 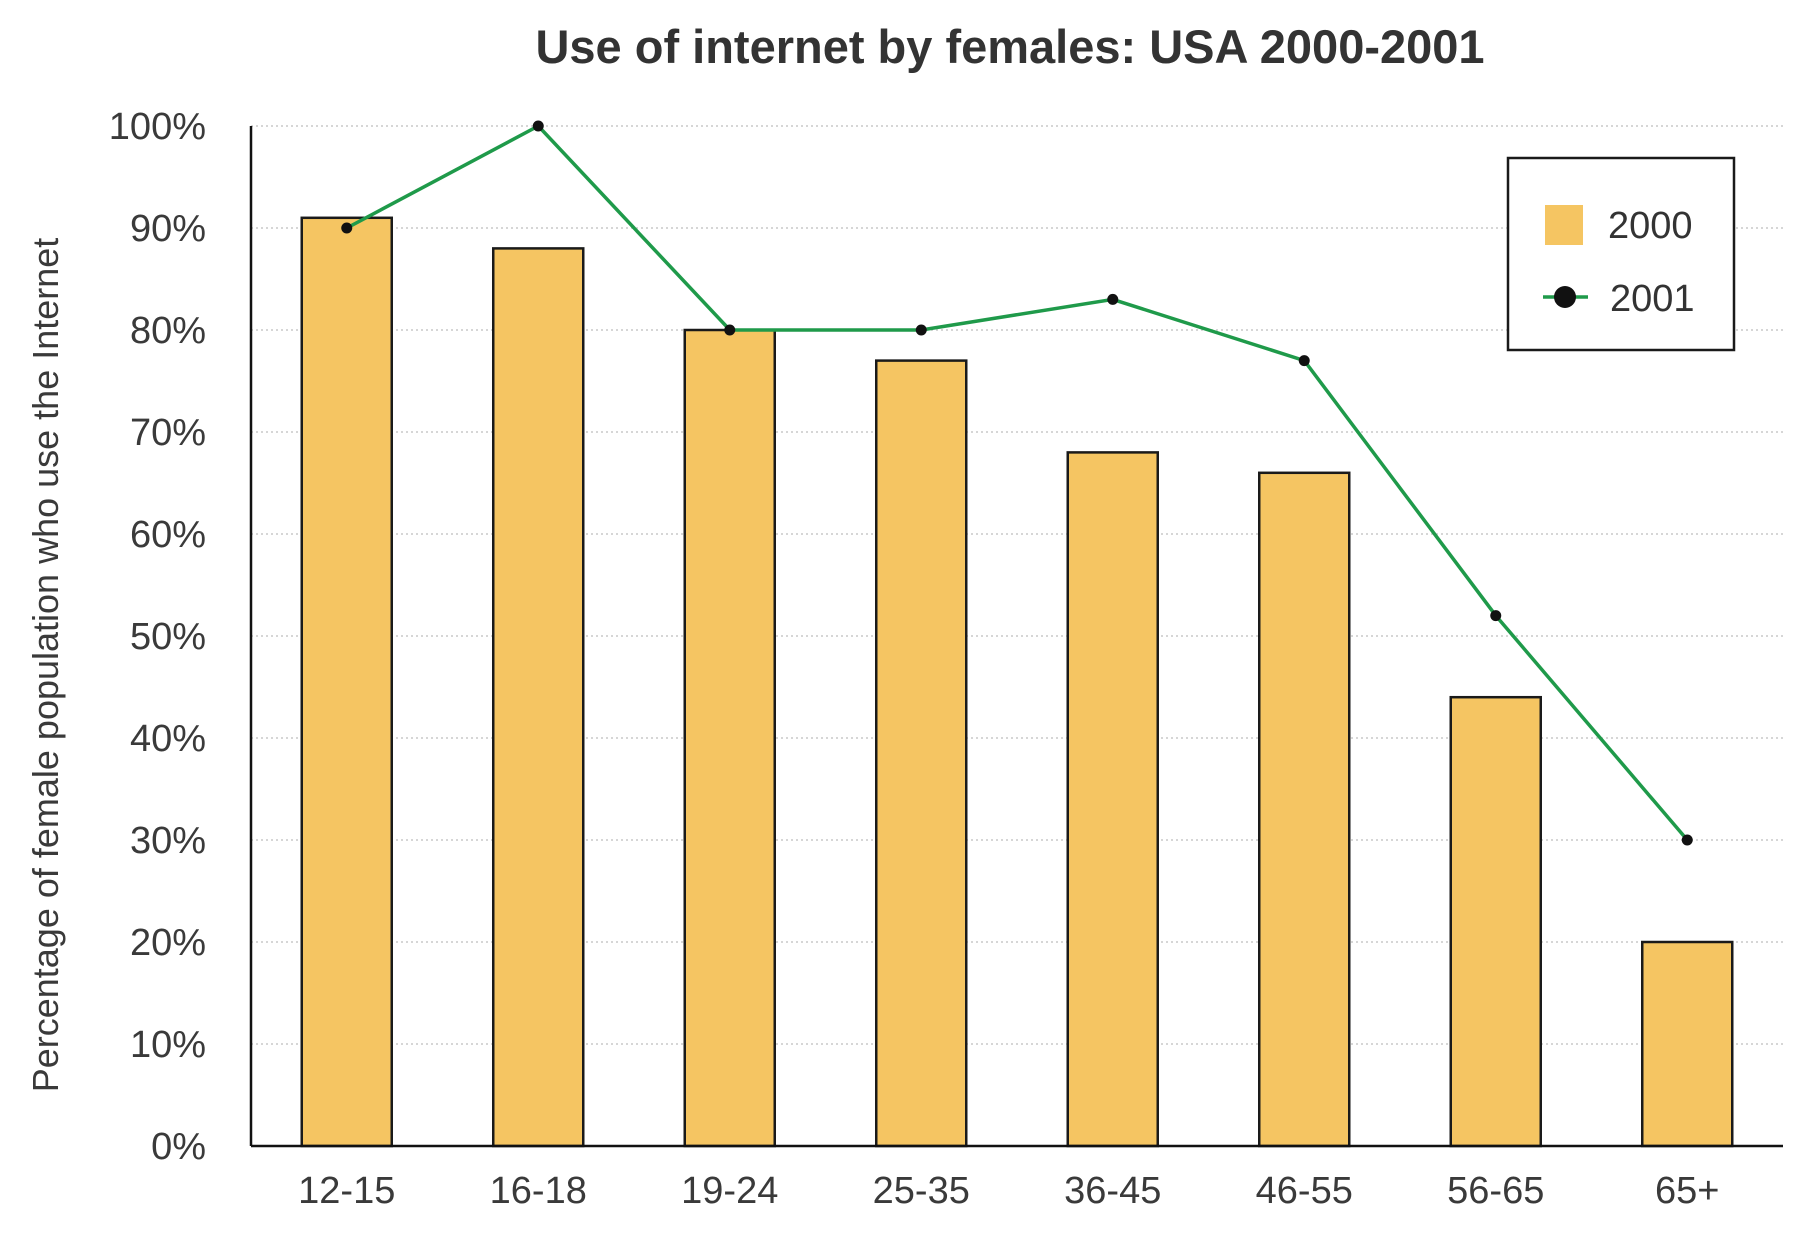 What do you see at coordinates (157, 127) in the screenshot?
I see `y-tick-label: 100%` at bounding box center [157, 127].